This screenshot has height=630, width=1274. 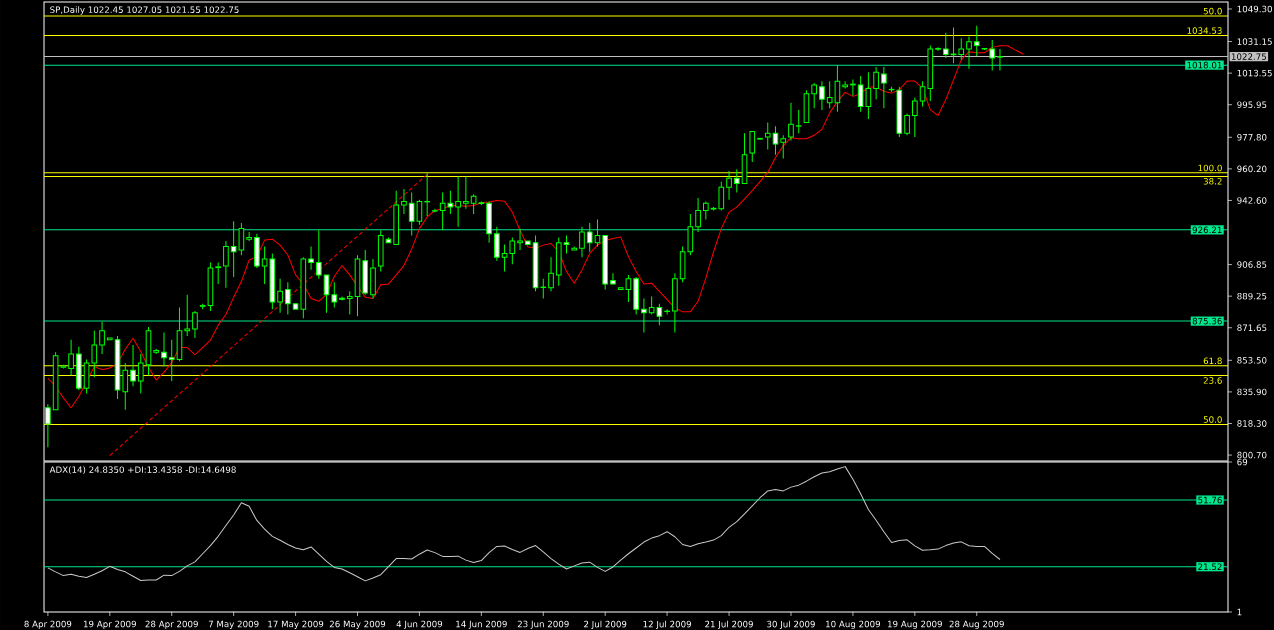 What do you see at coordinates (791, 625) in the screenshot?
I see `x-tick-label: 30 Jul 2009` at bounding box center [791, 625].